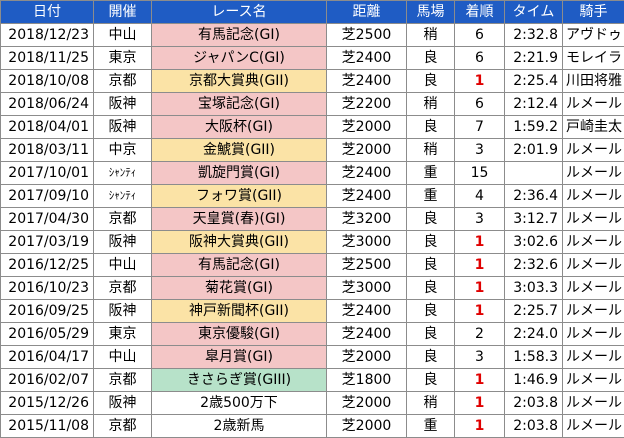 The width and height of the screenshot is (624, 438). I want to click on cell-race-name: 2歳500万下, so click(239, 403).